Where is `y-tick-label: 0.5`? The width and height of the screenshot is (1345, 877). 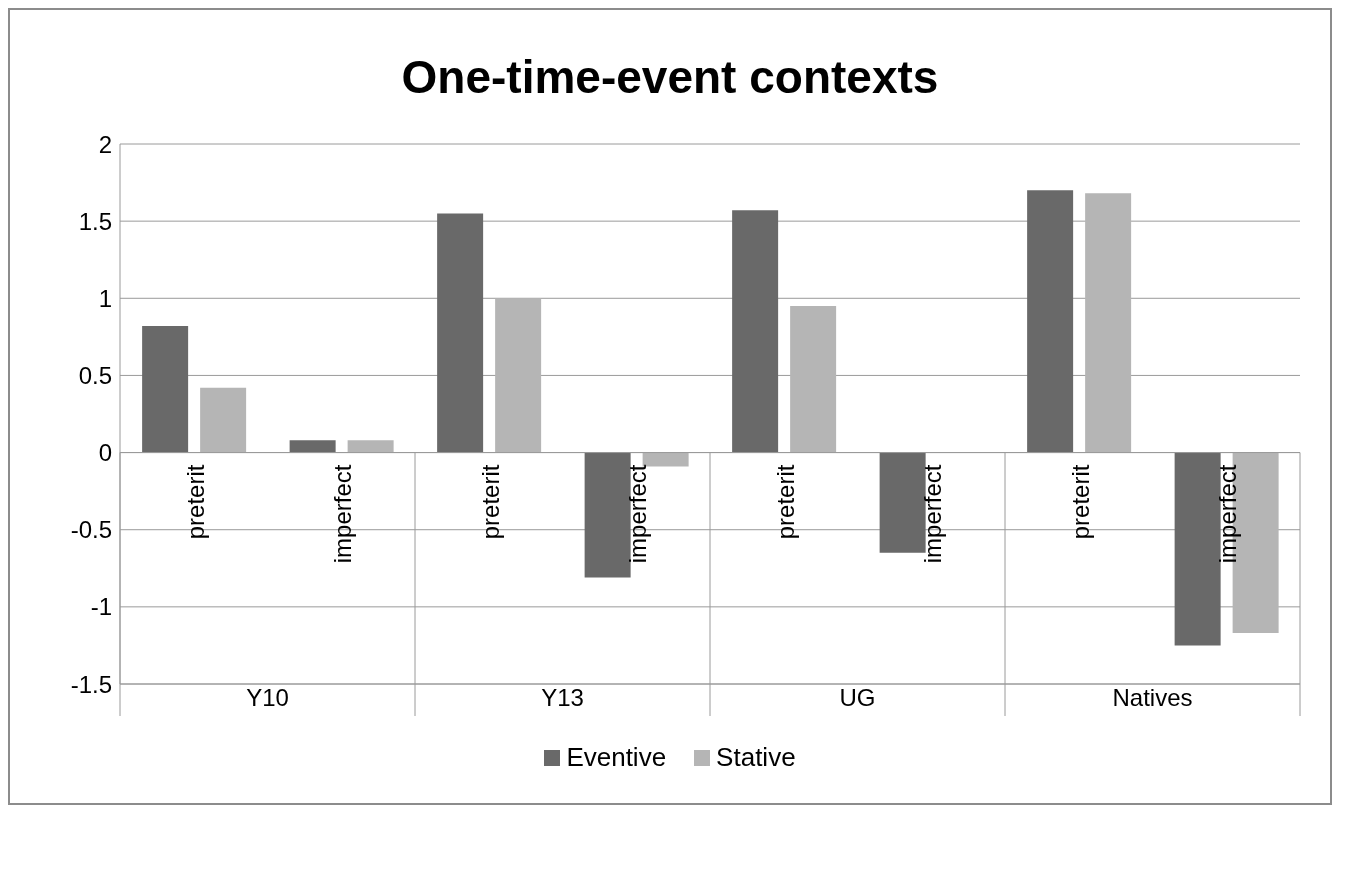 y-tick-label: 0.5 is located at coordinates (95, 375).